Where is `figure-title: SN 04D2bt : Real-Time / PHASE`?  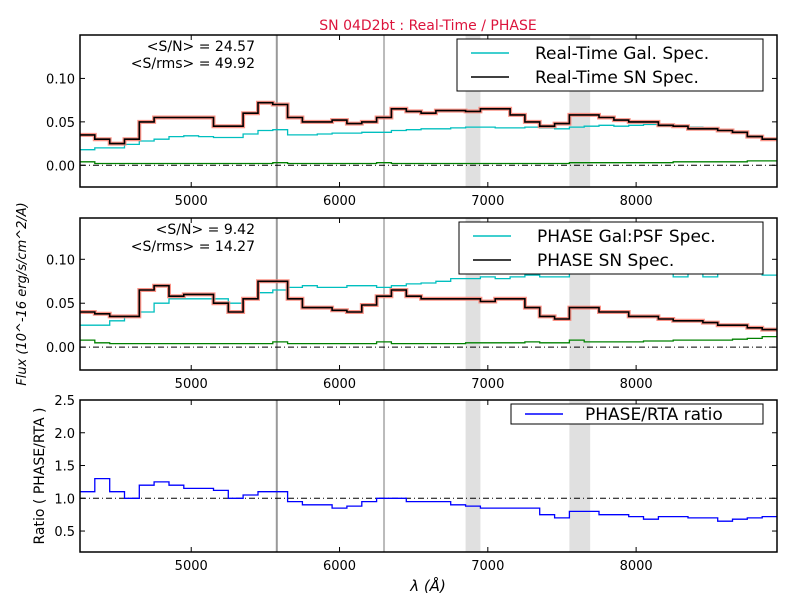
figure-title: SN 04D2bt : Real-Time / PHASE is located at coordinates (427, 26).